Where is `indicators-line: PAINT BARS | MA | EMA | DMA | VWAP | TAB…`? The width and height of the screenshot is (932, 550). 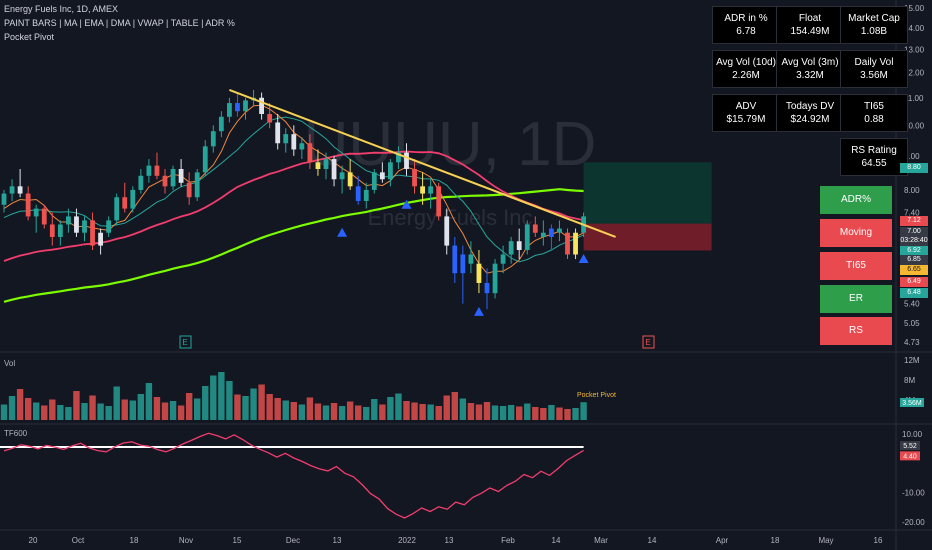
indicators-line: PAINT BARS | MA | EMA | DMA | VWAP | TAB… is located at coordinates (119, 23).